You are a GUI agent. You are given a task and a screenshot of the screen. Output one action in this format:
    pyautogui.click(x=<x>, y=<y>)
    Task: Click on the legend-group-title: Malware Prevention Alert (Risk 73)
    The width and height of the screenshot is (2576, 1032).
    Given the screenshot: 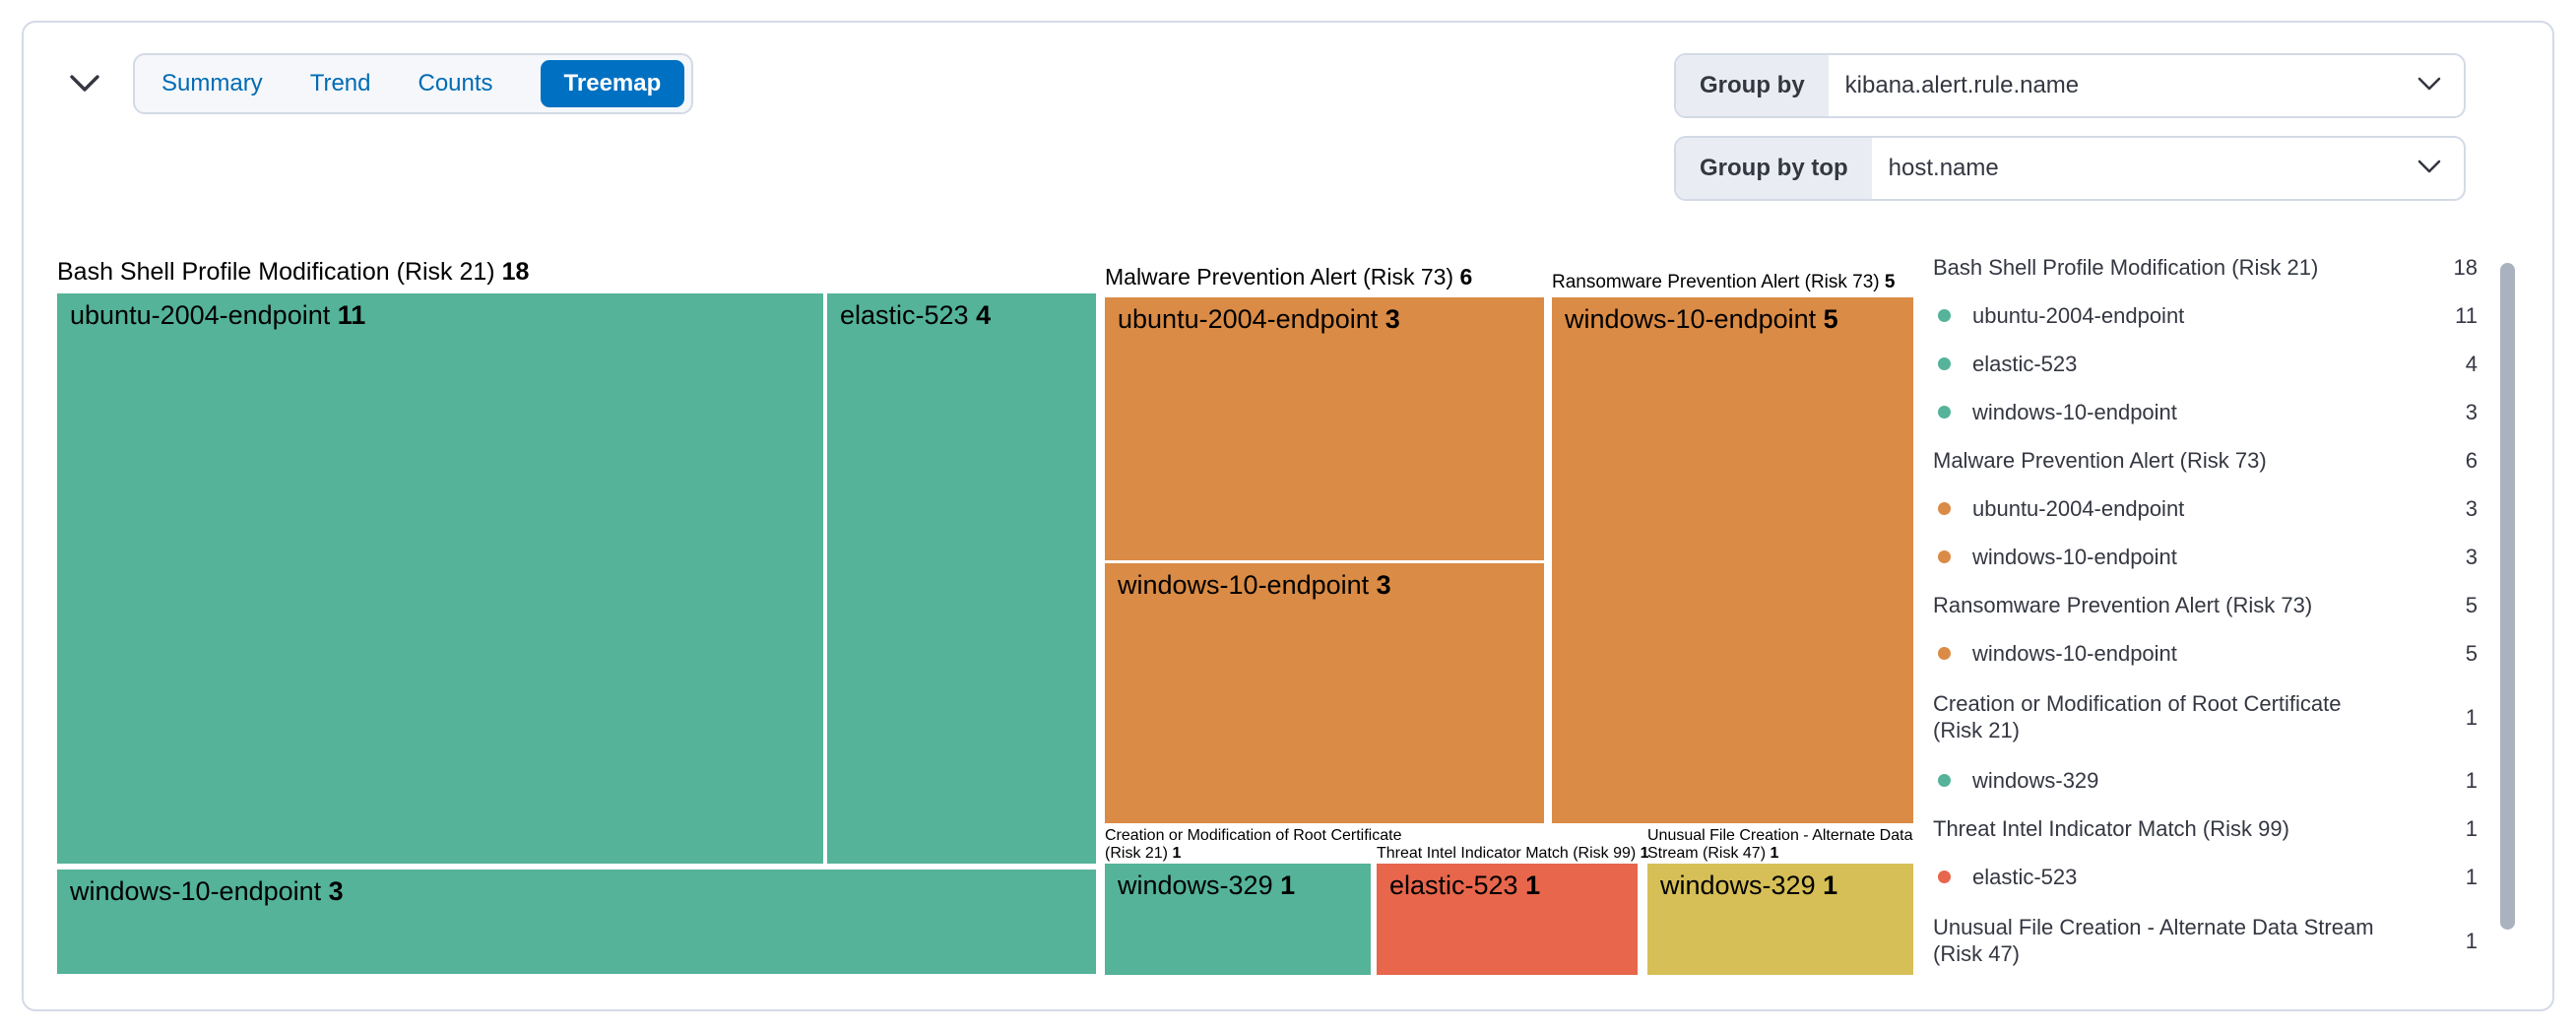 What is the action you would take?
    pyautogui.click(x=2100, y=460)
    